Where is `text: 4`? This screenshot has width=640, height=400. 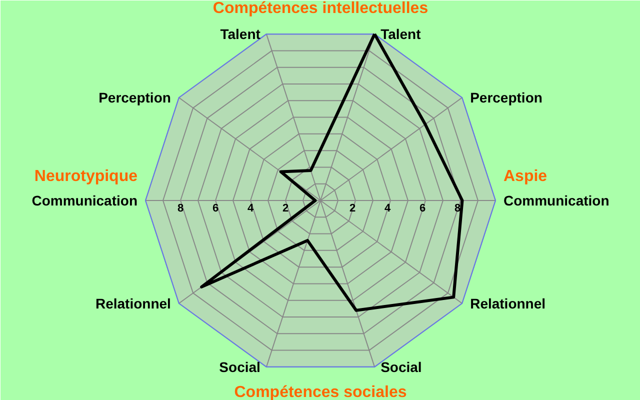 text: 4 is located at coordinates (388, 208).